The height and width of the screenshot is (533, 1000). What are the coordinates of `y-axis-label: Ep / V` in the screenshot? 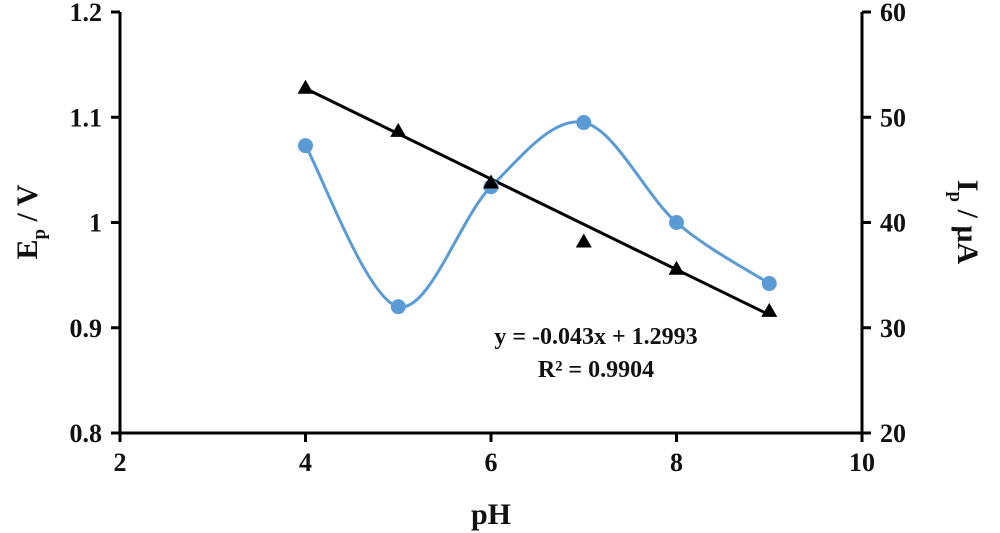 It's located at (30, 221).